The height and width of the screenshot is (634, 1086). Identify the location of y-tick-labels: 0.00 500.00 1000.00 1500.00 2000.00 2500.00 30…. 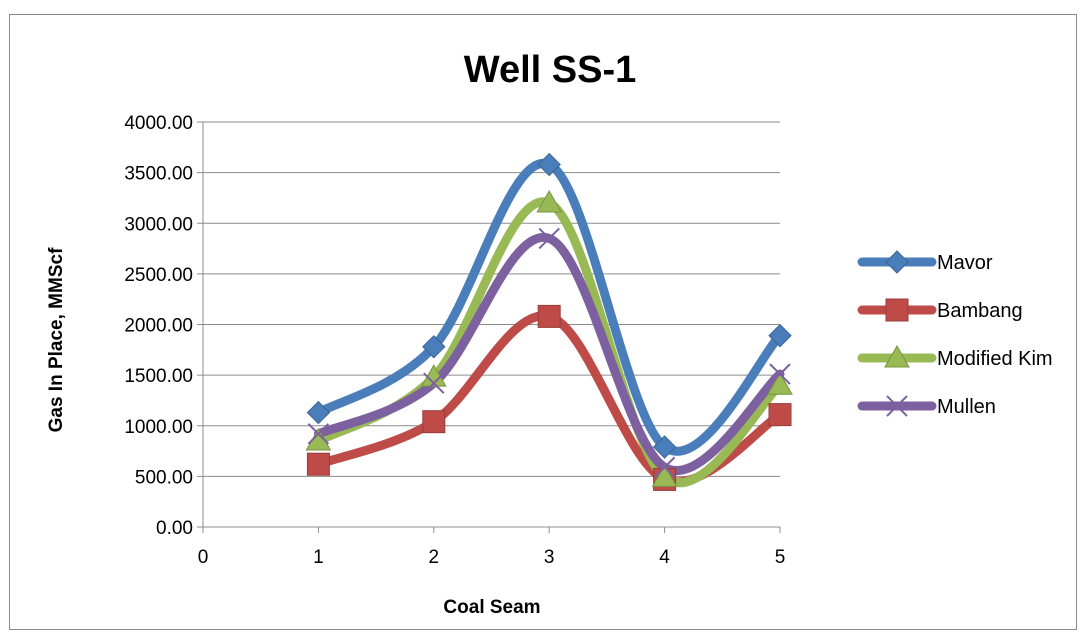
(158, 326).